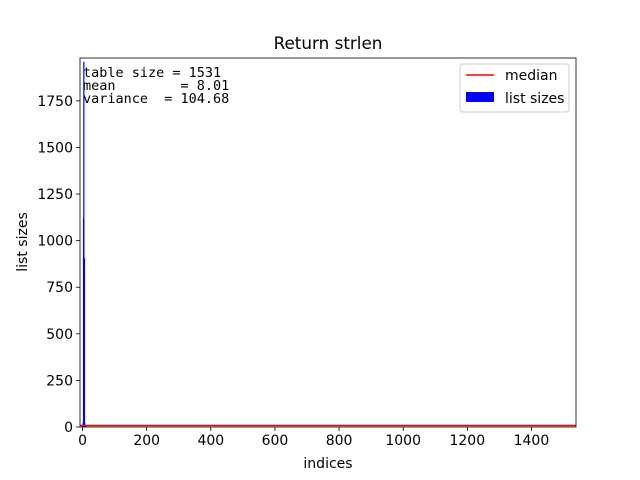  I want to click on y-tick-label: 500, so click(59, 335).